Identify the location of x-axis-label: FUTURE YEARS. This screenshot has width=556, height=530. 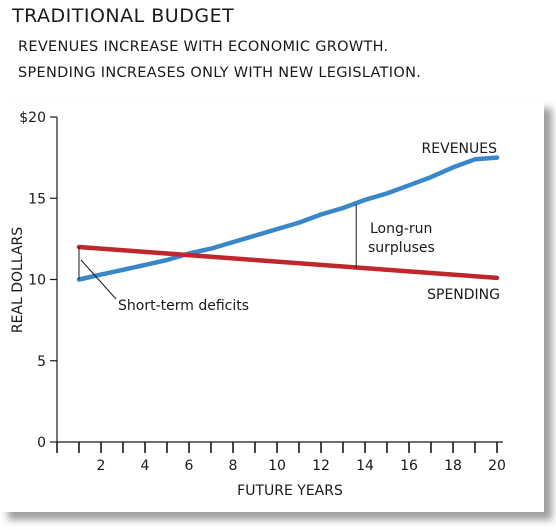
(290, 491).